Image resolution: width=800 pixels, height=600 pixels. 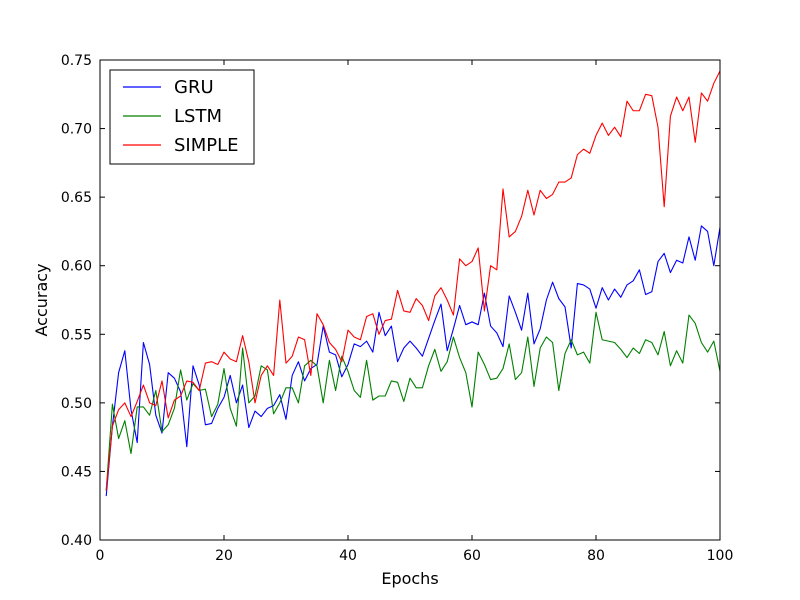 I want to click on y-tick-label: 0.55, so click(x=76, y=335).